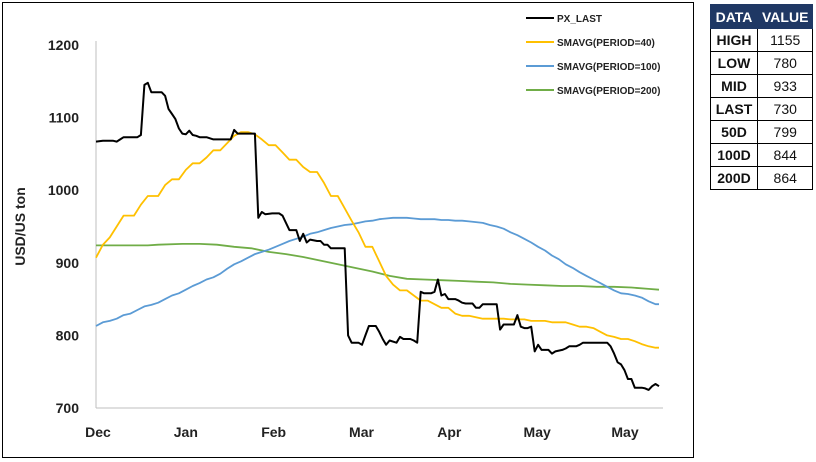 The height and width of the screenshot is (462, 816). Describe the element at coordinates (734, 16) in the screenshot. I see `column-header-data: DATA` at that location.